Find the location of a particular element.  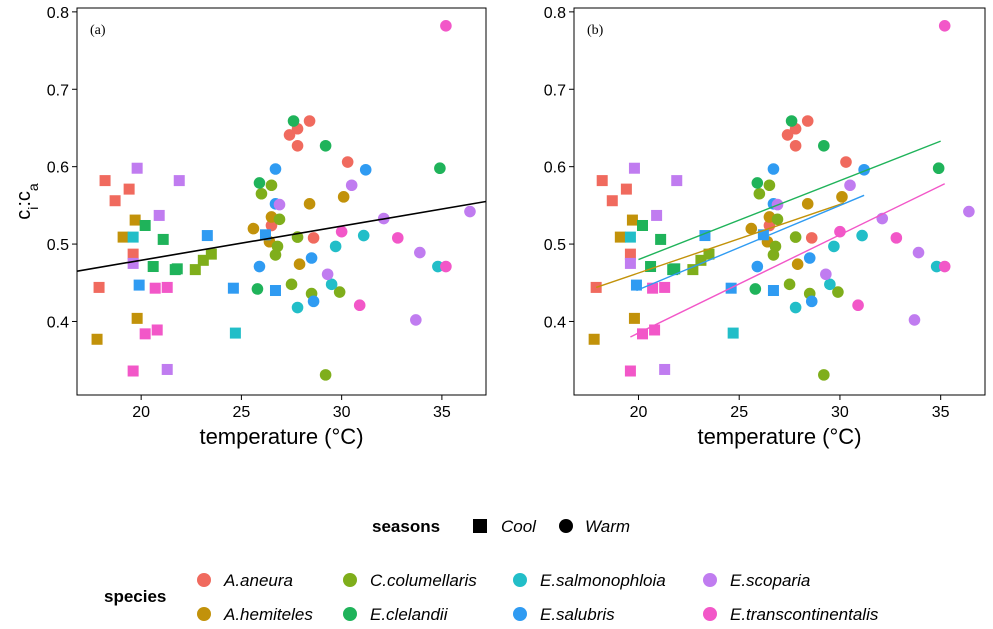

legend-e-transcontinentalis-label: E.transcontinentalis is located at coordinates (804, 614).